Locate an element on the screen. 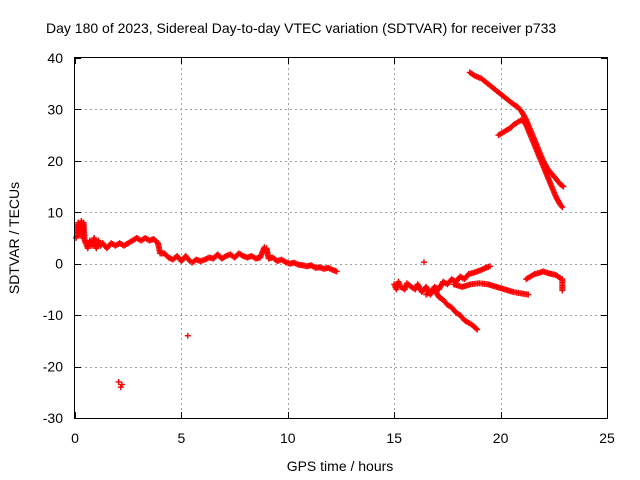 The width and height of the screenshot is (640, 480). y-tick-label: 0 is located at coordinates (59, 264).